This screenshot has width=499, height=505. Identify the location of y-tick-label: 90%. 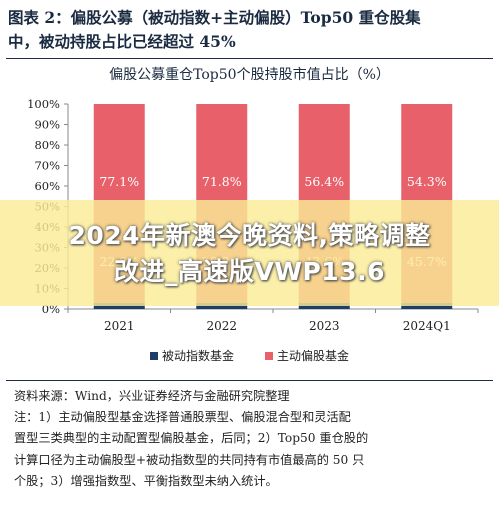
(47, 125).